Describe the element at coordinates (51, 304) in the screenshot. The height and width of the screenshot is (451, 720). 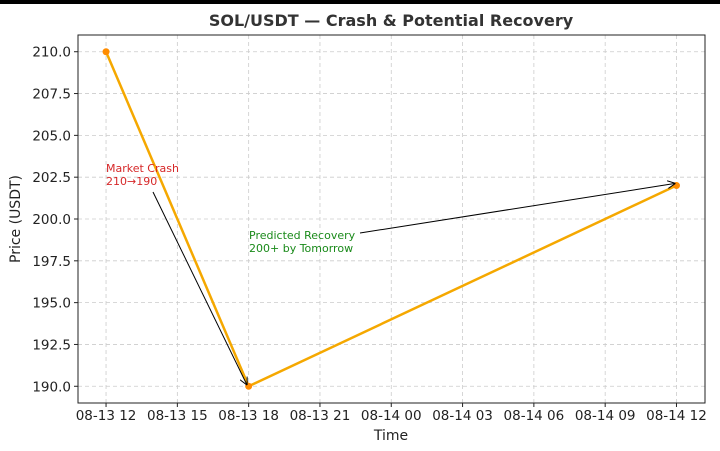
I see `y-tick-label: 195.0` at that location.